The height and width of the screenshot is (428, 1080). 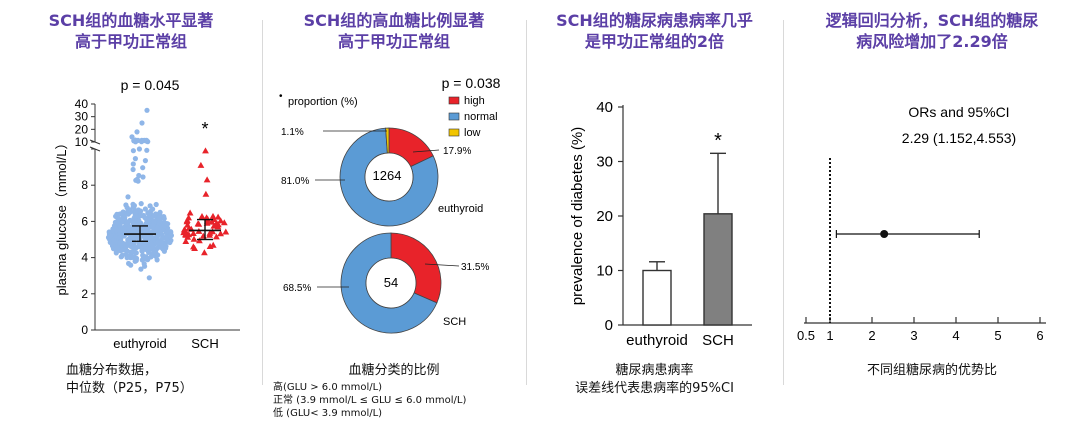 What do you see at coordinates (718, 141) in the screenshot?
I see `significance-star: *` at bounding box center [718, 141].